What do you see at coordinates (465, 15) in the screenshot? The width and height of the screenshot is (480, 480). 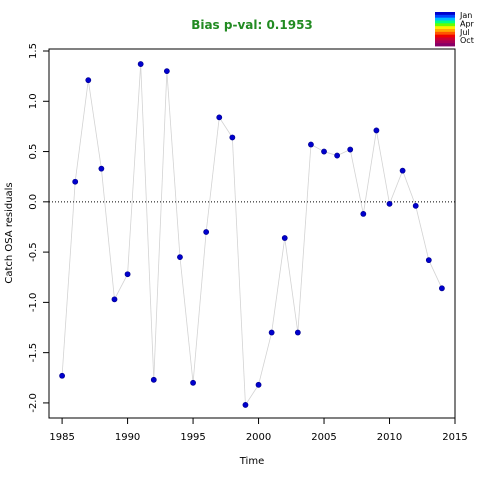 I see `legend-label: Jan` at bounding box center [465, 15].